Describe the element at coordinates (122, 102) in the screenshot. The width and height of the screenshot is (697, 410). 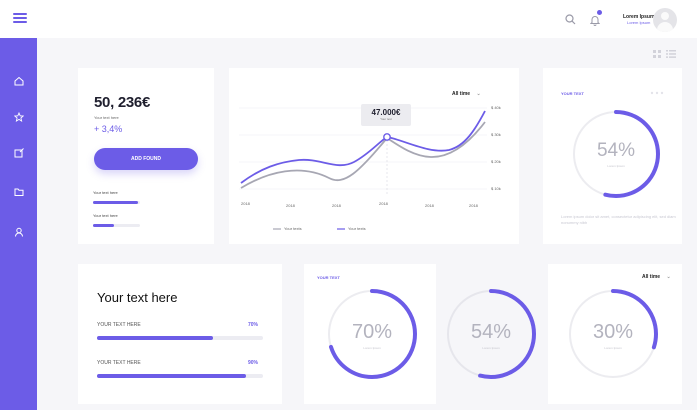
I see `balance-value: 50, 236€` at that location.